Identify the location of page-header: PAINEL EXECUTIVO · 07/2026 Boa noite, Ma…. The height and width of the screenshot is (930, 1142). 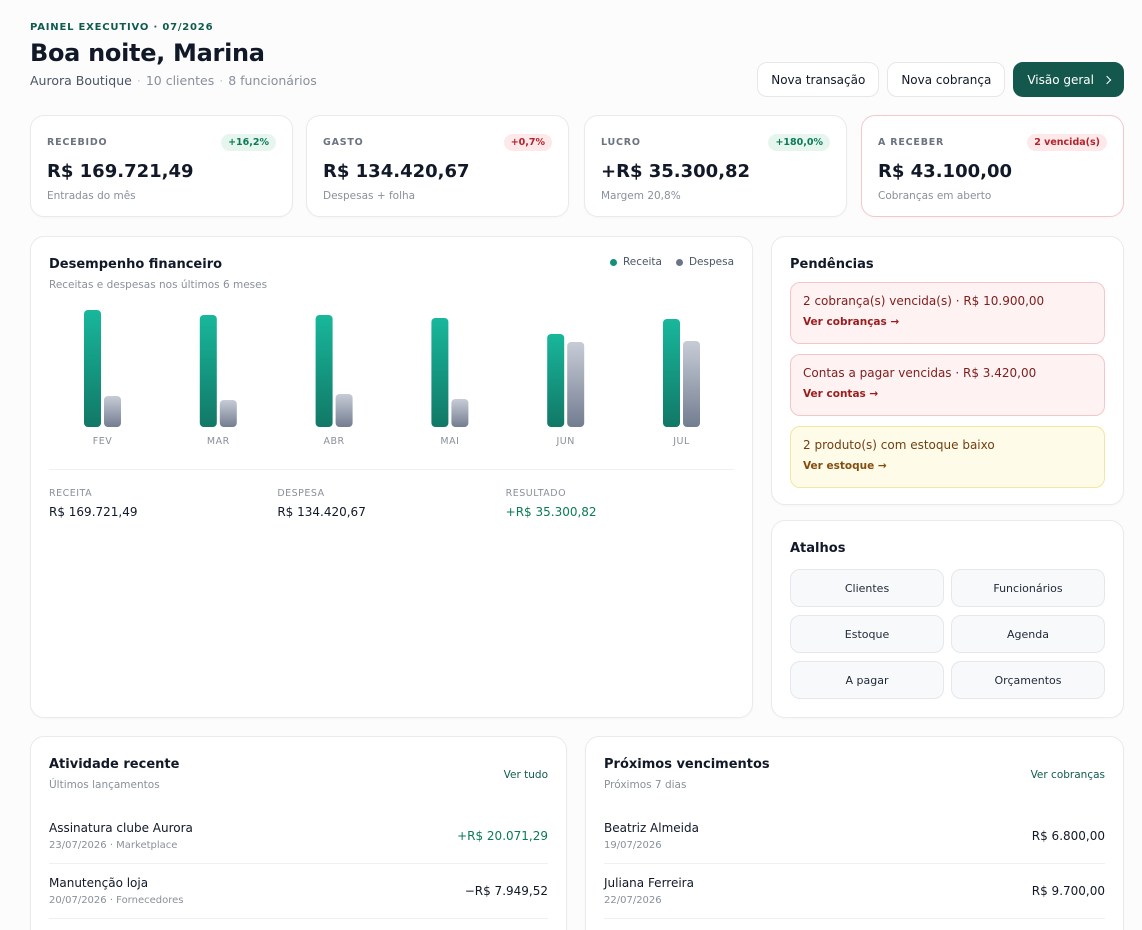
(577, 62).